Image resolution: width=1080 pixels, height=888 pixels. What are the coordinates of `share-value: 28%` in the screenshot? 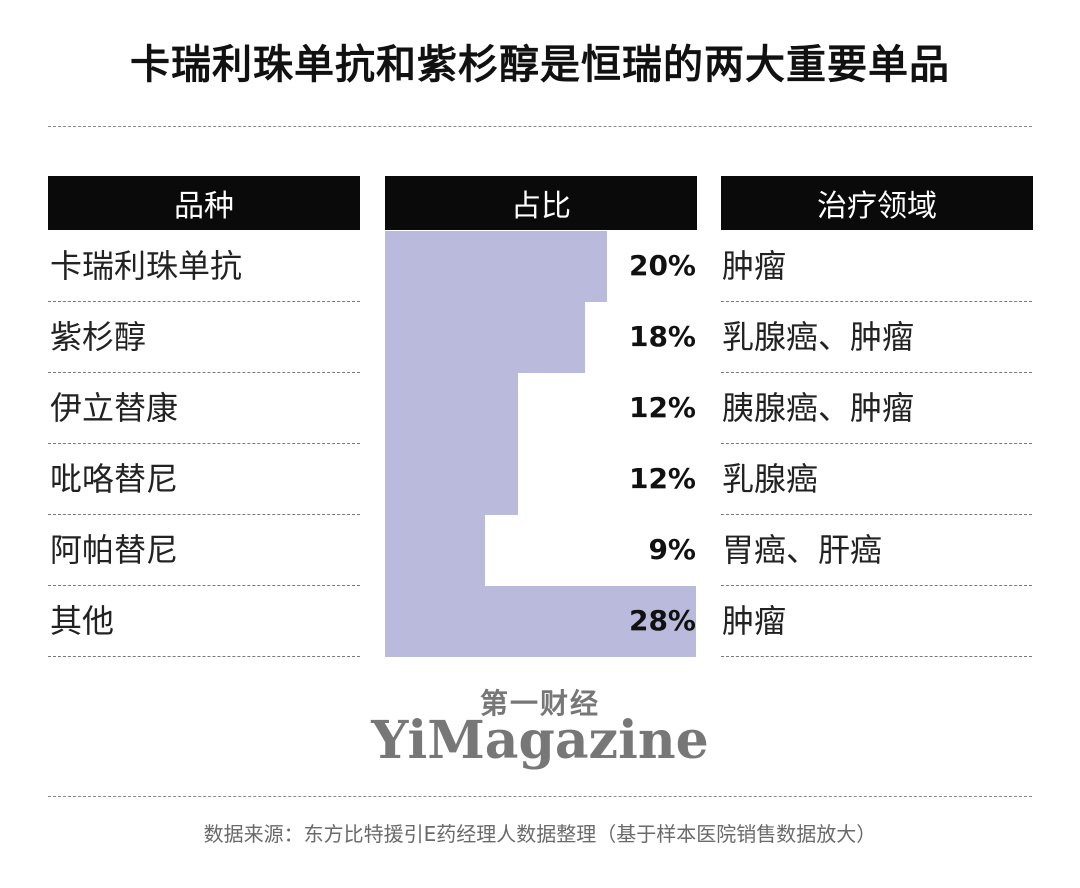 It's located at (662, 620).